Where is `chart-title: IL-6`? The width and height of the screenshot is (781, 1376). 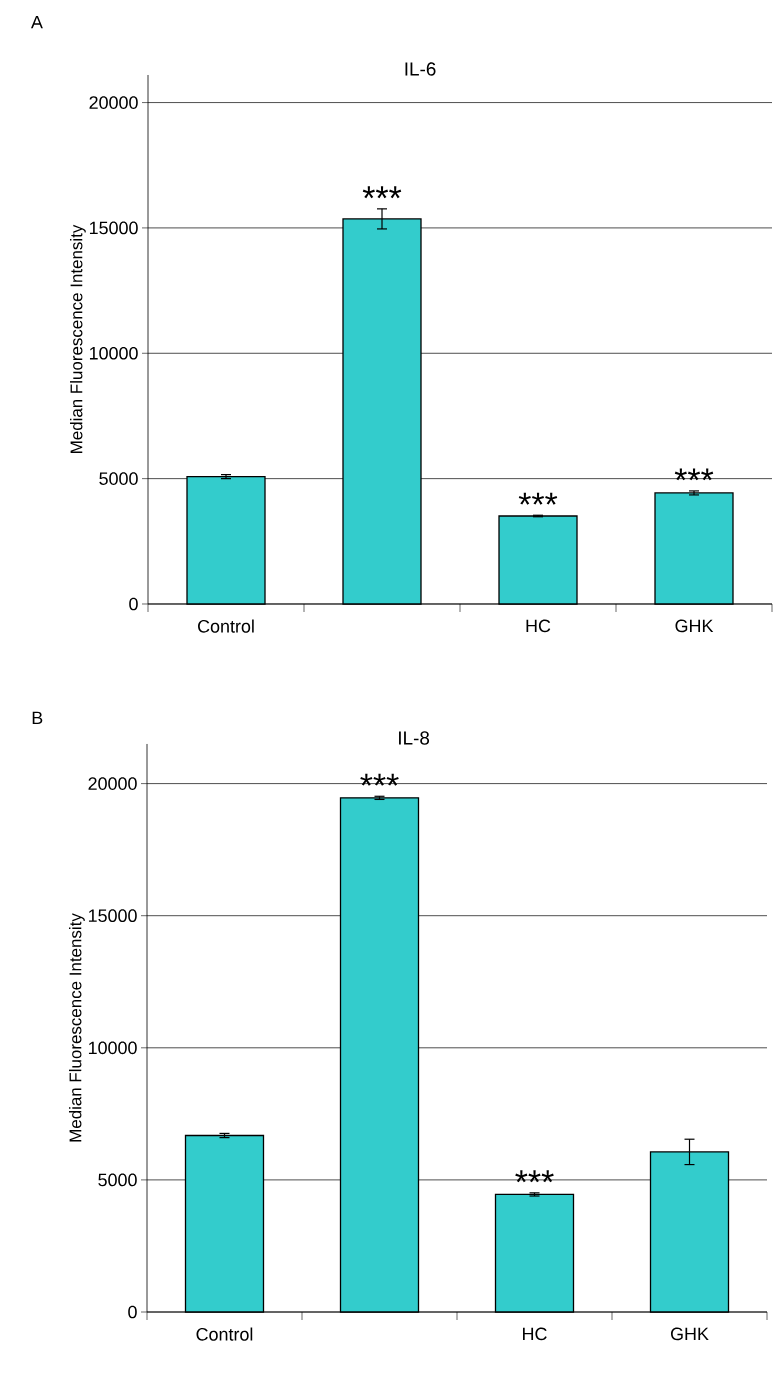 chart-title: IL-6 is located at coordinates (420, 69).